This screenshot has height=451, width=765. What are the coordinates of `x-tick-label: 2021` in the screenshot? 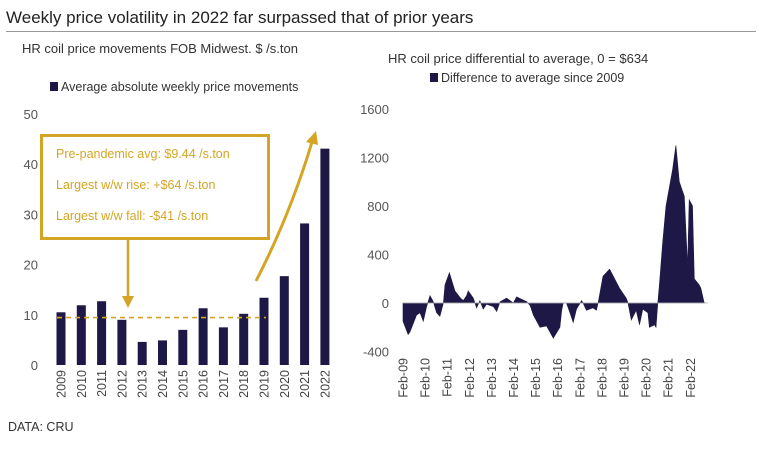 It's located at (305, 384).